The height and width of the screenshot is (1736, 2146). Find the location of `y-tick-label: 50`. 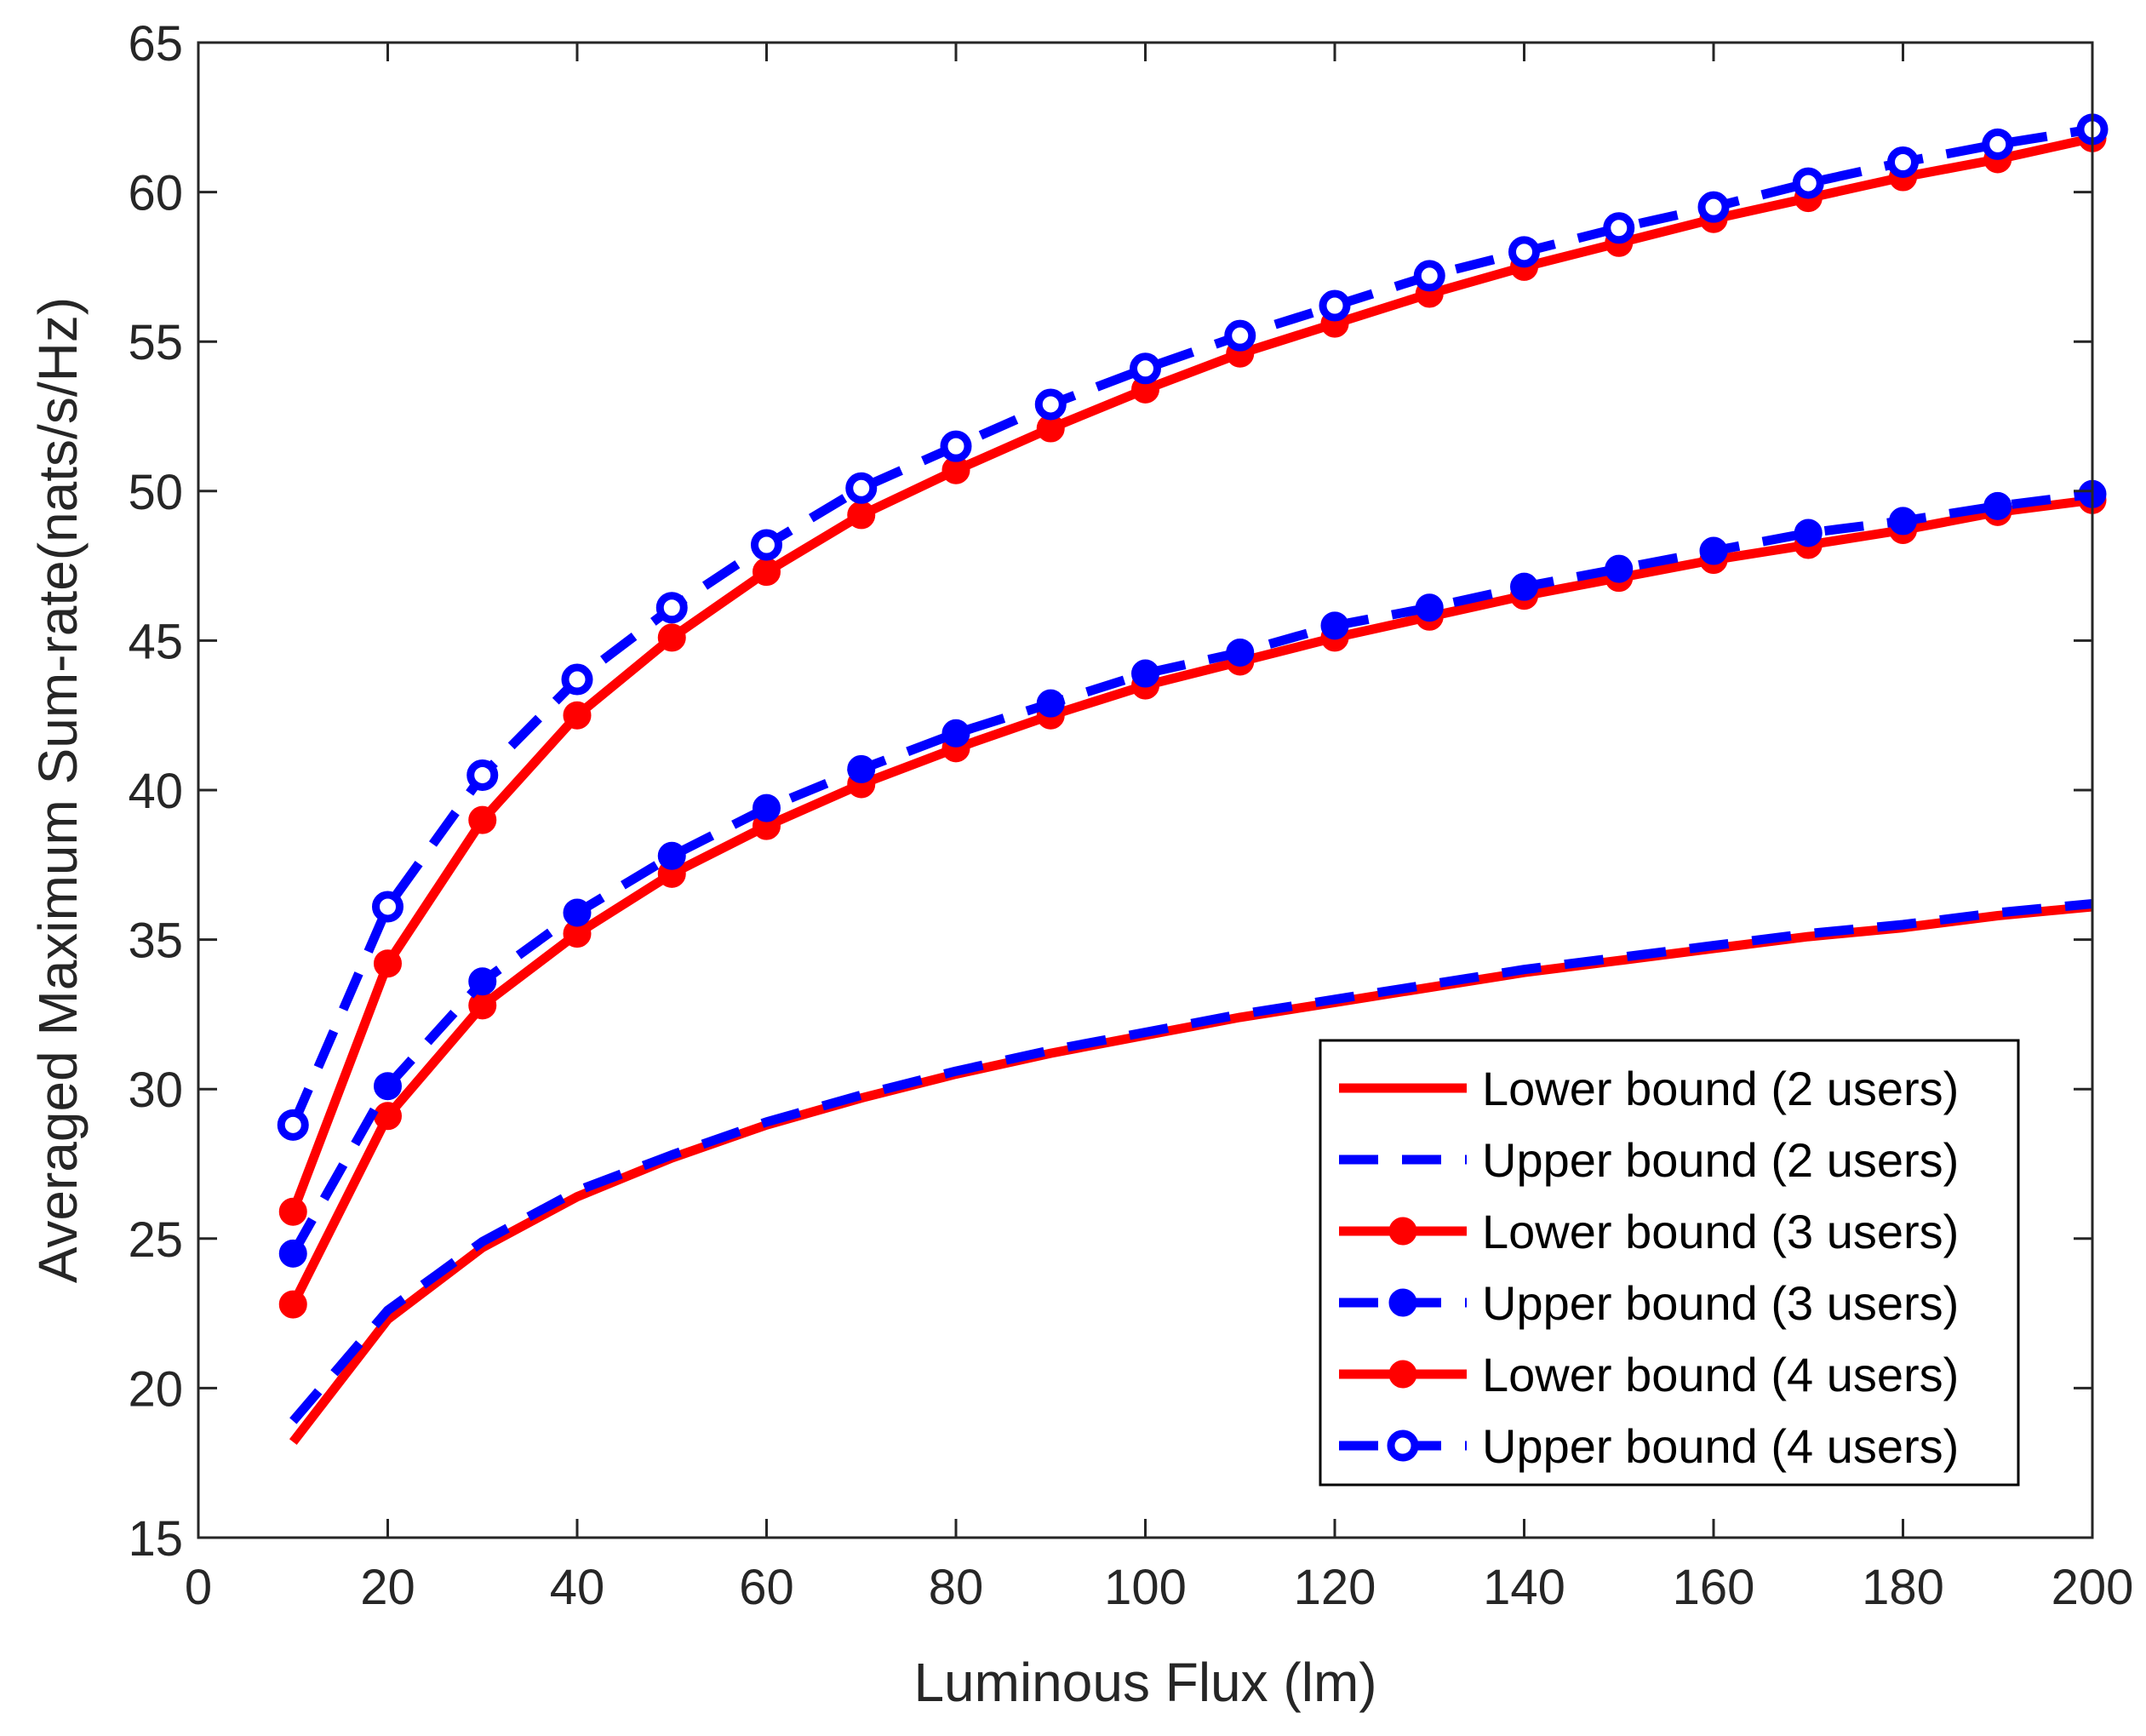

y-tick-label: 50 is located at coordinates (155, 492).